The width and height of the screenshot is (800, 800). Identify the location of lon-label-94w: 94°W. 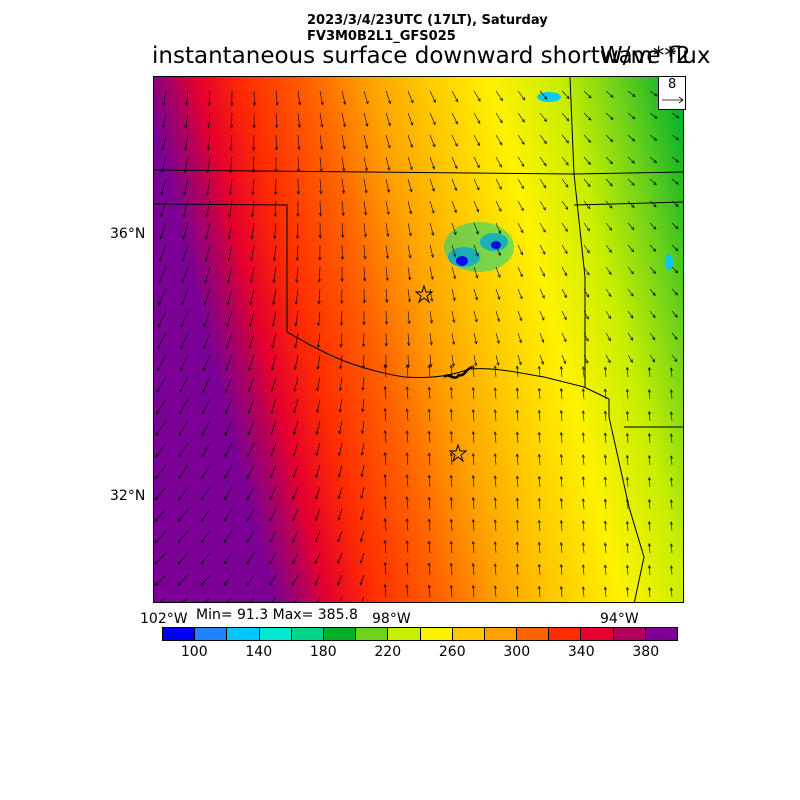
(619, 619).